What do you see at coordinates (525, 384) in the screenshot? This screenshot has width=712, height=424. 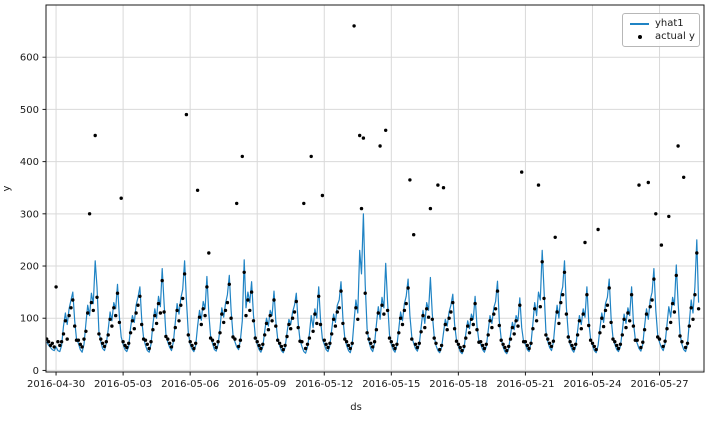 I see `x-tick-label: 2016-05-21` at bounding box center [525, 384].